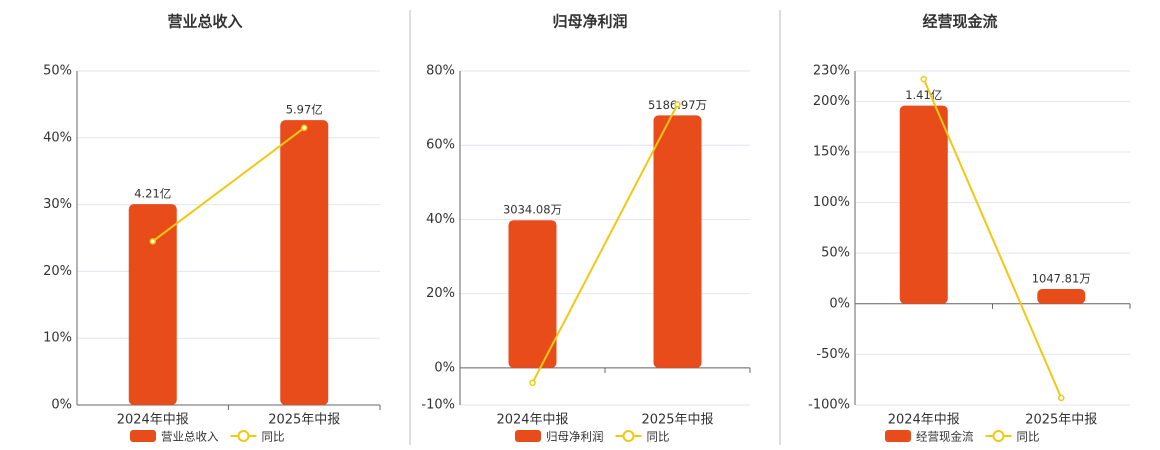 Image resolution: width=1160 pixels, height=450 pixels. I want to click on legend-label: 经营现金流, so click(945, 437).